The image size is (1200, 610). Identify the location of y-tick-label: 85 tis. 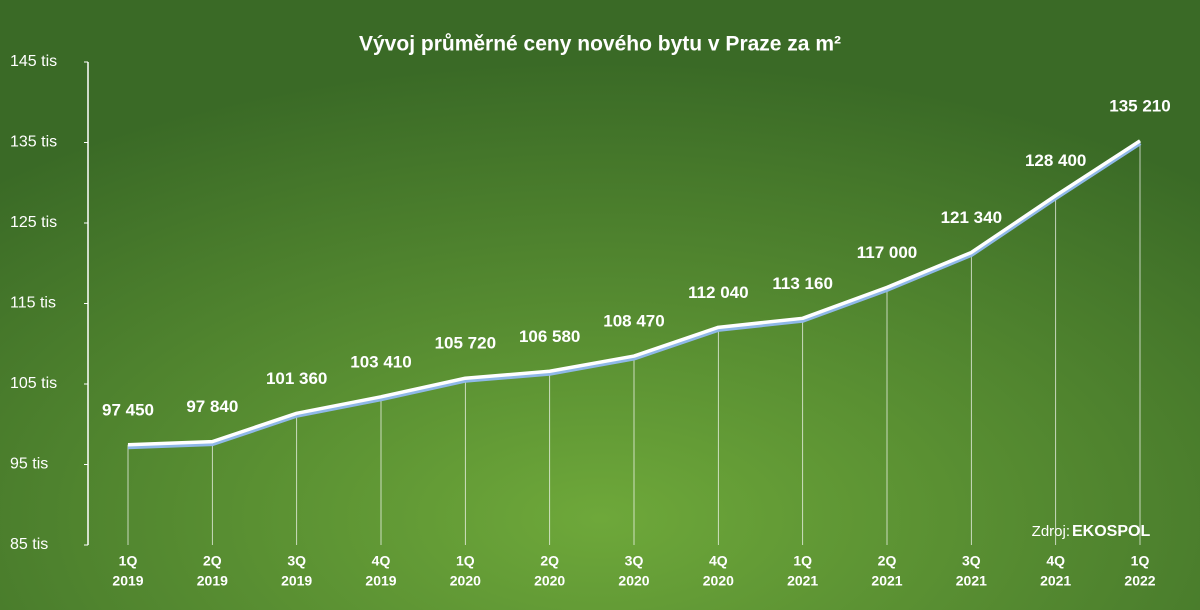
(29, 544).